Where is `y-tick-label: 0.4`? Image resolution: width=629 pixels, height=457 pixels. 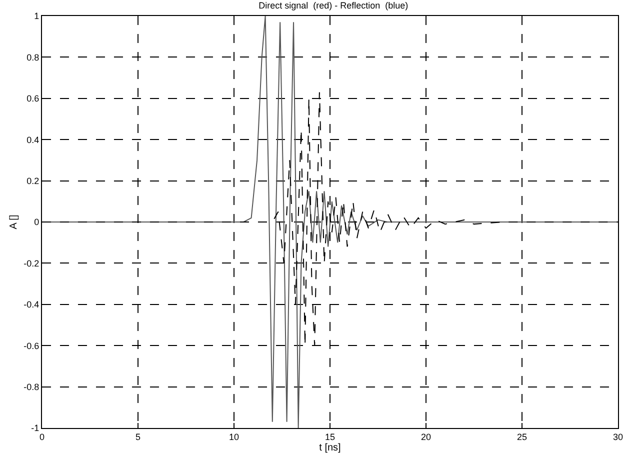 y-tick-label: 0.4 is located at coordinates (33, 139).